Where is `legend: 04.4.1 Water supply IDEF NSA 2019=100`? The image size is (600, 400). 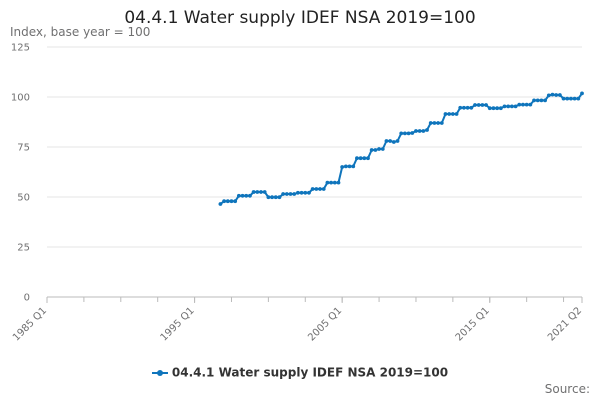
legend: 04.4.1 Water supply IDEF NSA 2019=100 is located at coordinates (300, 372).